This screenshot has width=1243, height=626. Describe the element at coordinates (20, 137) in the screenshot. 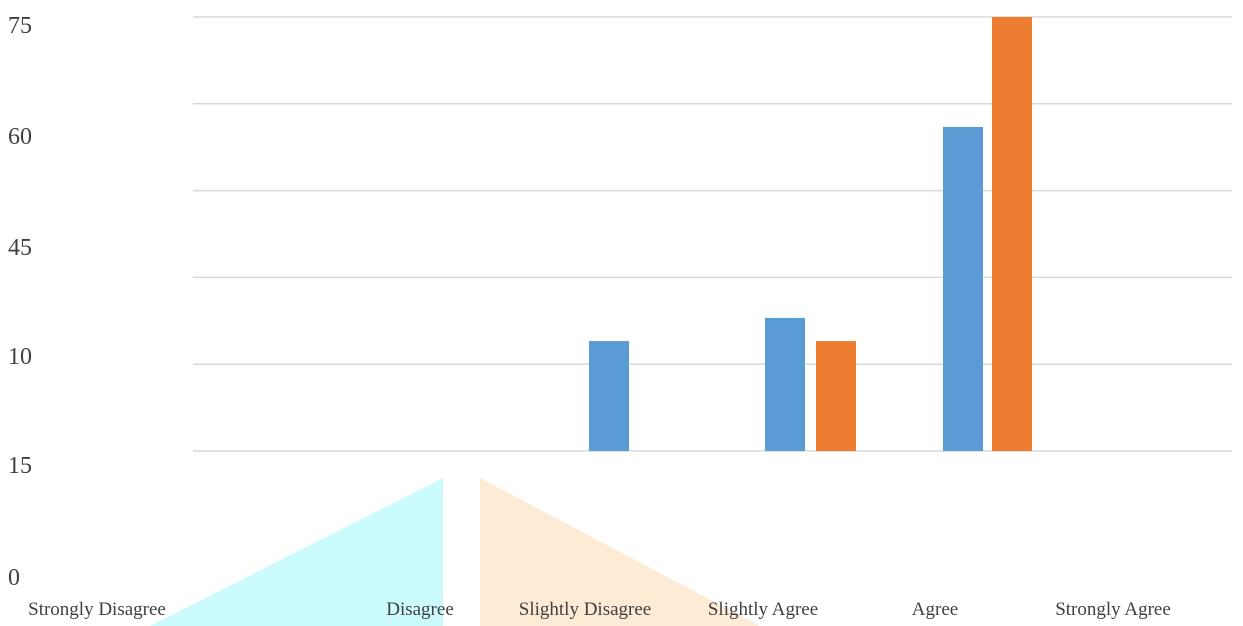

I see `y-tick-label: 60` at that location.